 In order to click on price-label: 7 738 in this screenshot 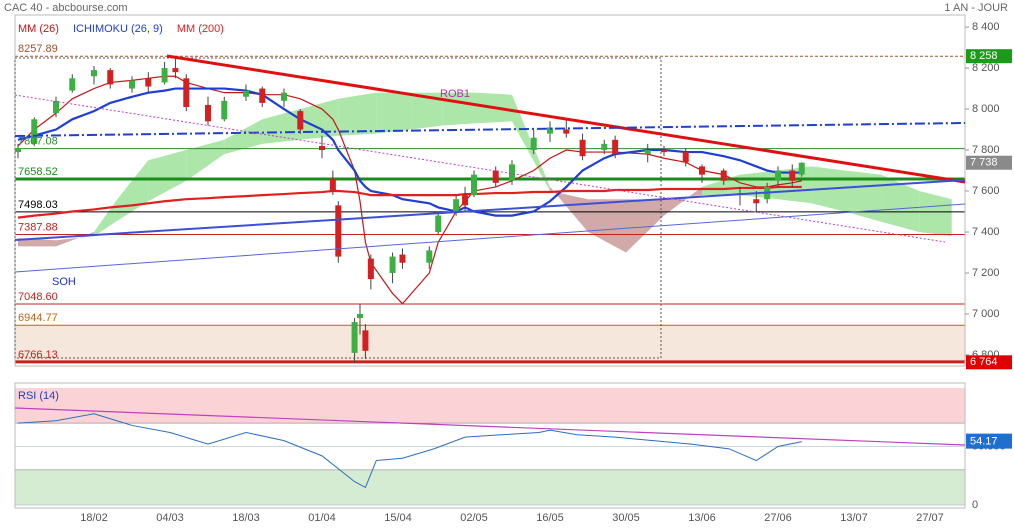, I will do `click(984, 163)`.